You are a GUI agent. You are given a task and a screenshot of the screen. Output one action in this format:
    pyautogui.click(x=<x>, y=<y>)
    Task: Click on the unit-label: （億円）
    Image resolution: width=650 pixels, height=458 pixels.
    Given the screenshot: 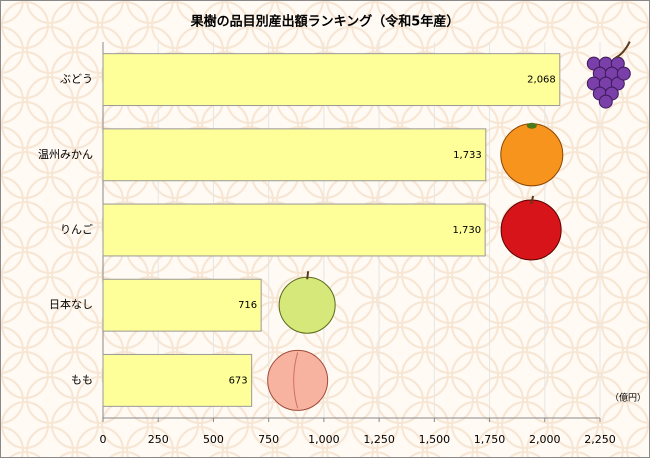 What is the action you would take?
    pyautogui.click(x=628, y=398)
    